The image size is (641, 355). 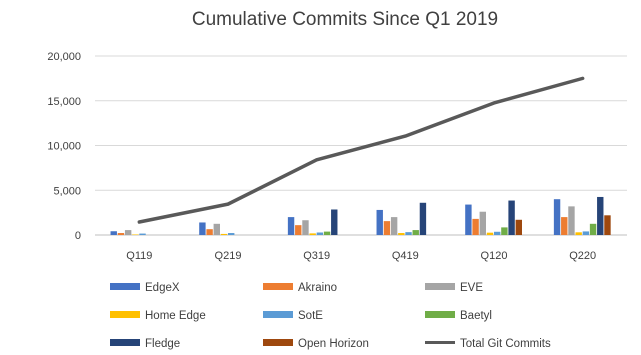 I want to click on y-tick-label: 15,000, so click(x=64, y=102).